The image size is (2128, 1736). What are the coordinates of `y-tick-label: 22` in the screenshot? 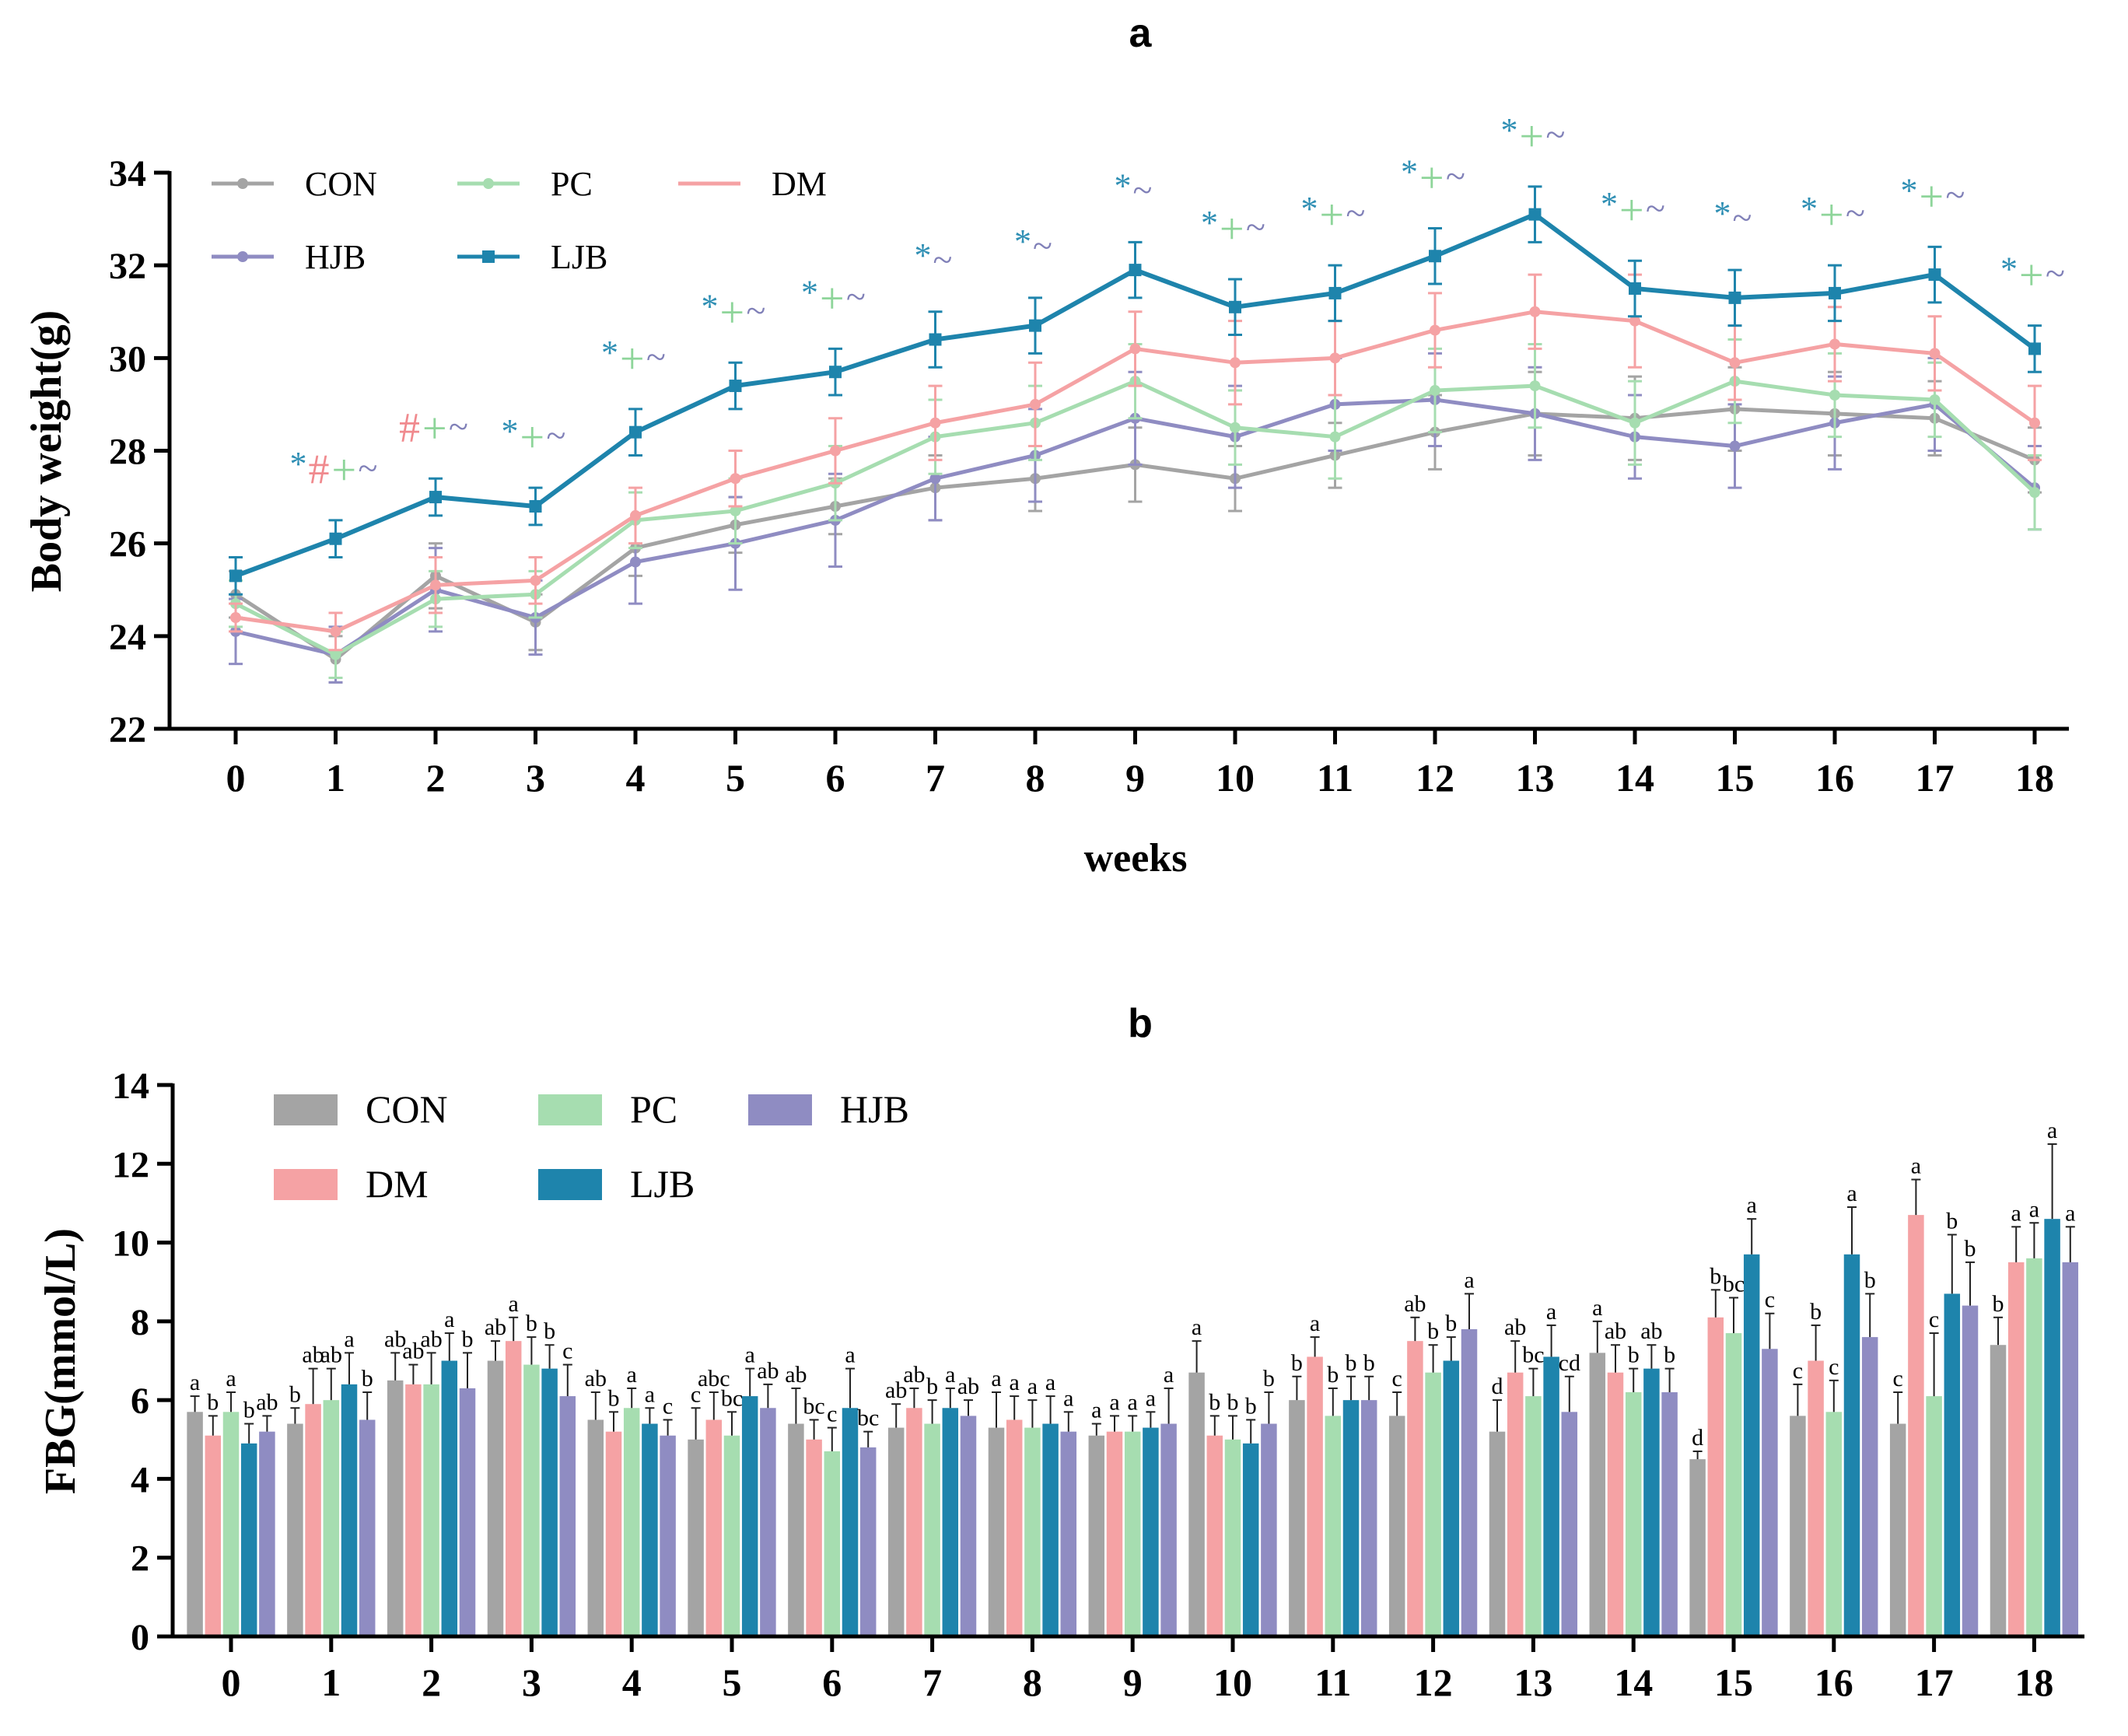 It's located at (128, 730).